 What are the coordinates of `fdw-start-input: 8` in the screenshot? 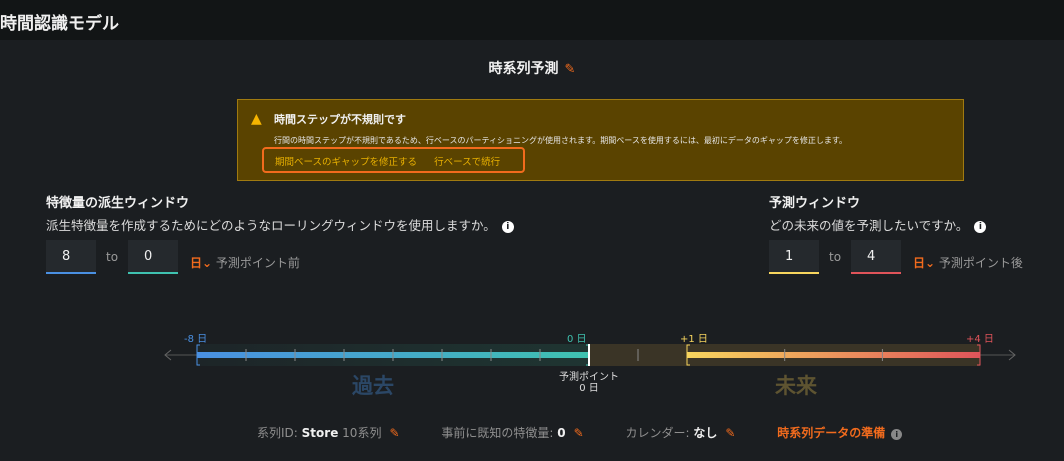 It's located at (71, 257).